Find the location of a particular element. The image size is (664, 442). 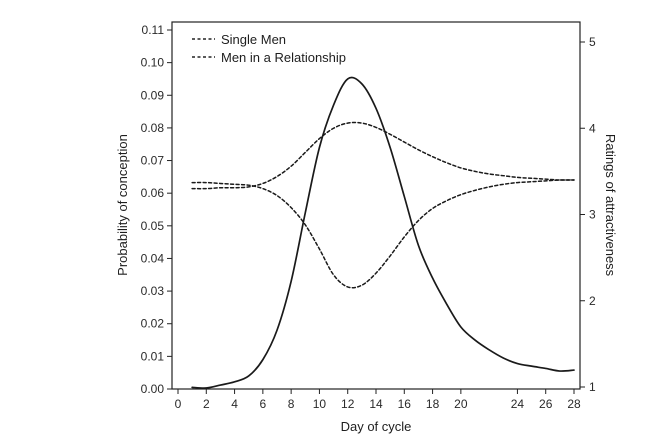

right-tick-label: 4 is located at coordinates (592, 128).